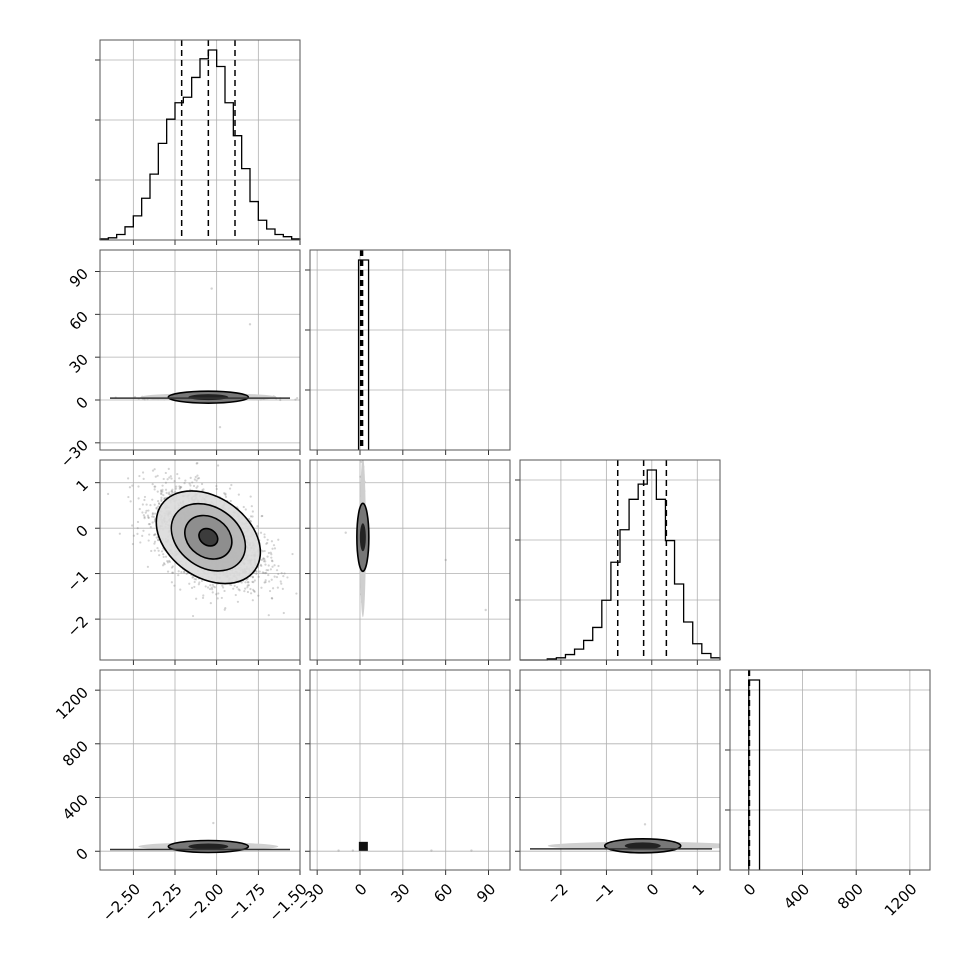 This screenshot has width=970, height=970. What do you see at coordinates (363, 846) in the screenshot?
I see `density-core` at bounding box center [363, 846].